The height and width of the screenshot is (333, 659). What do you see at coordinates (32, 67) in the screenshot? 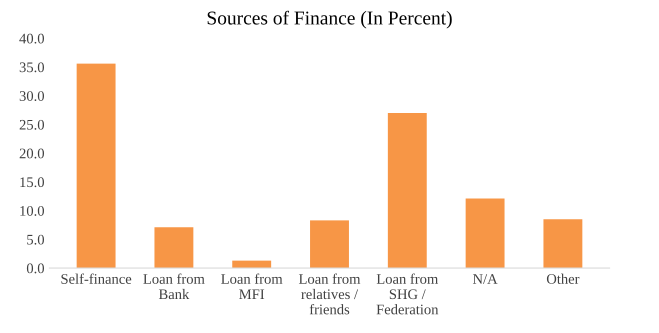
I see `y-tick-label: 35.0` at bounding box center [32, 67].